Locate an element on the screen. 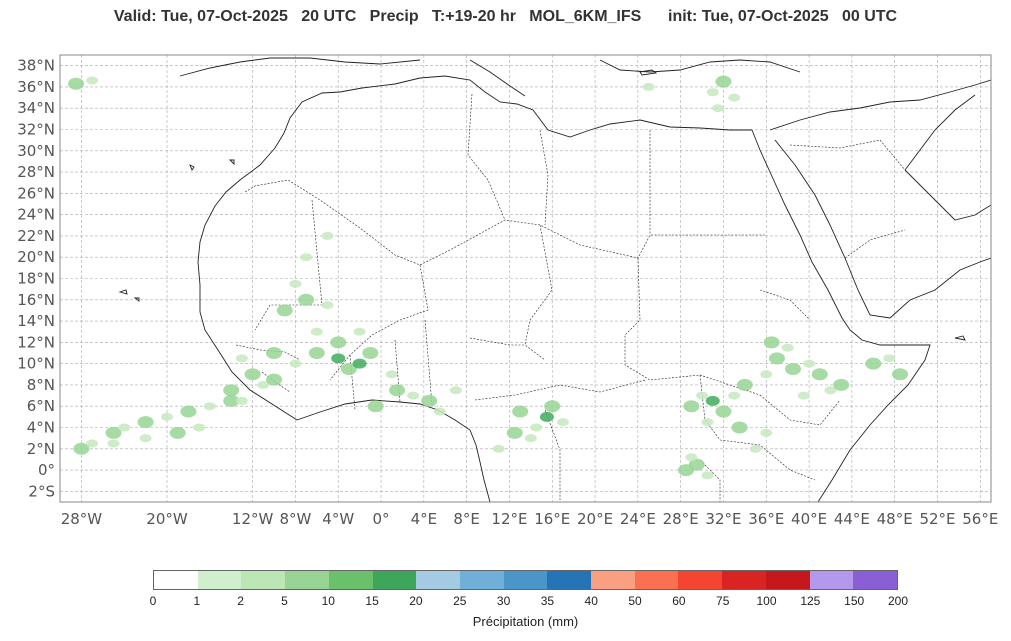 This screenshot has height=641, width=1011. lon-tick-label: 4°E is located at coordinates (424, 519).